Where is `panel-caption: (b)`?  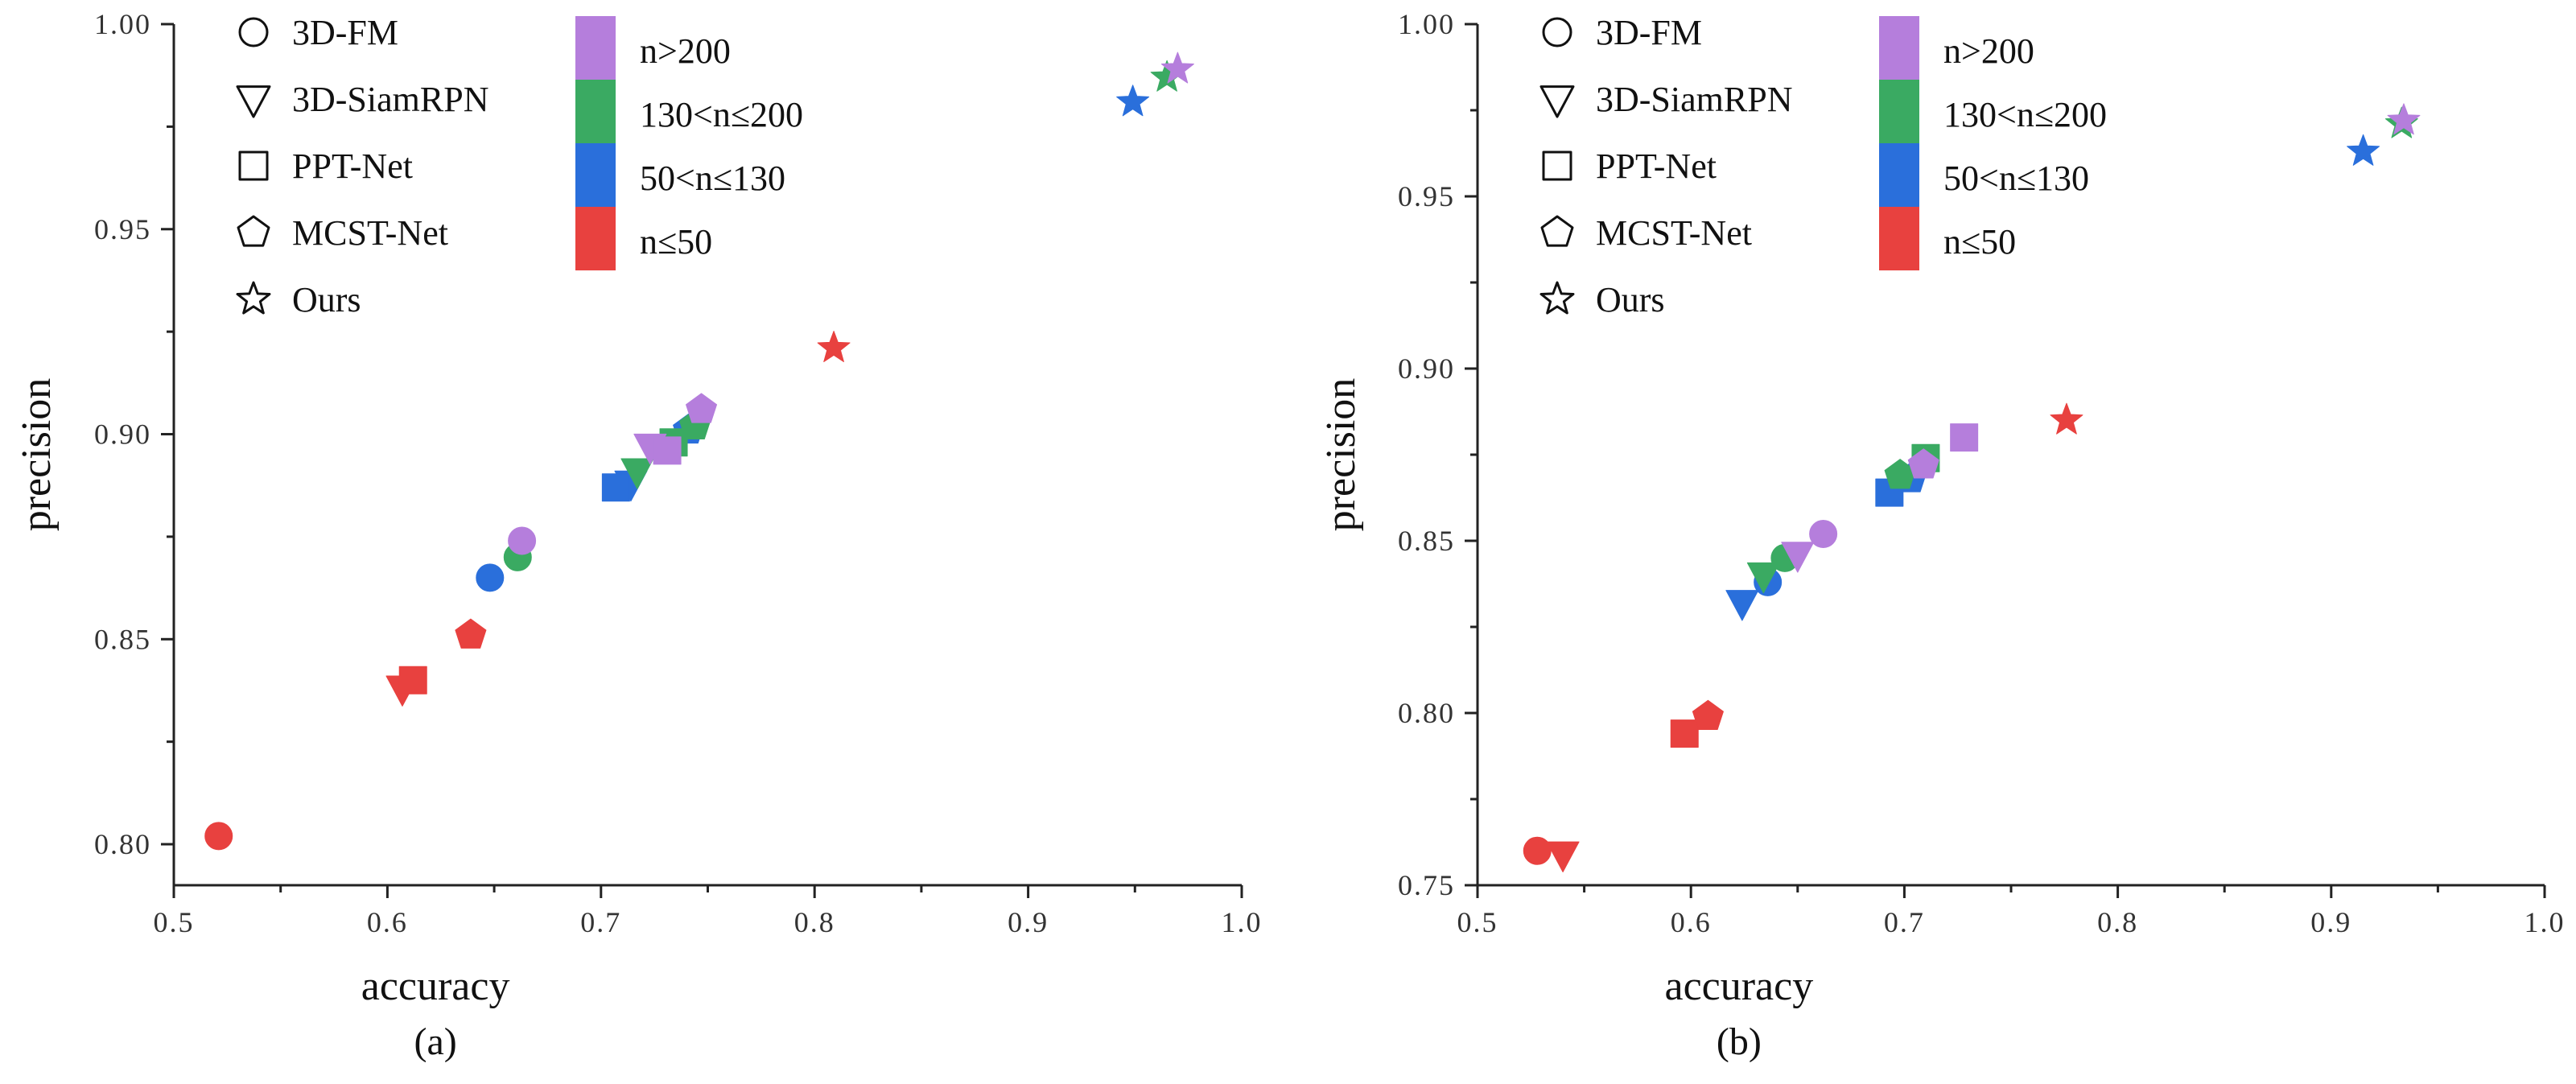
panel-caption: (b) is located at coordinates (1739, 1041).